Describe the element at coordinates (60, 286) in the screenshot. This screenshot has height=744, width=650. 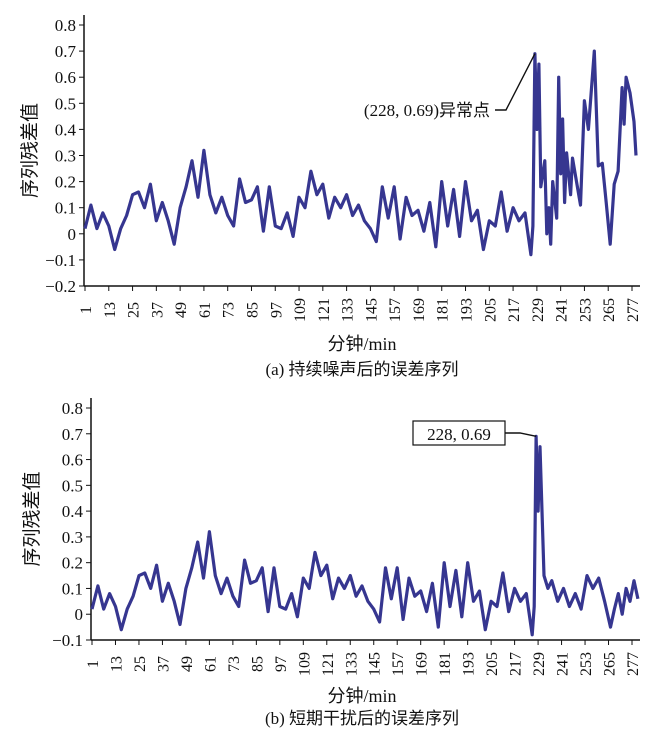
I see `y-tick-label: −0.2` at that location.